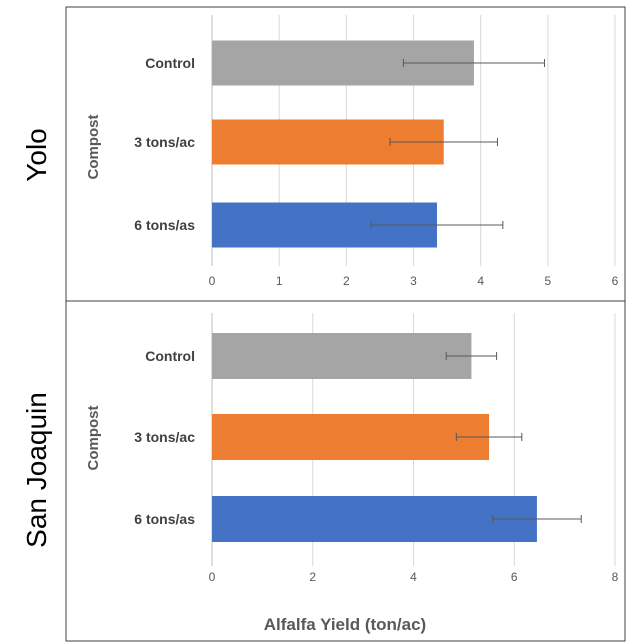 The width and height of the screenshot is (626, 642). I want to click on san-joaquin-ylabel: Compost, so click(93, 438).